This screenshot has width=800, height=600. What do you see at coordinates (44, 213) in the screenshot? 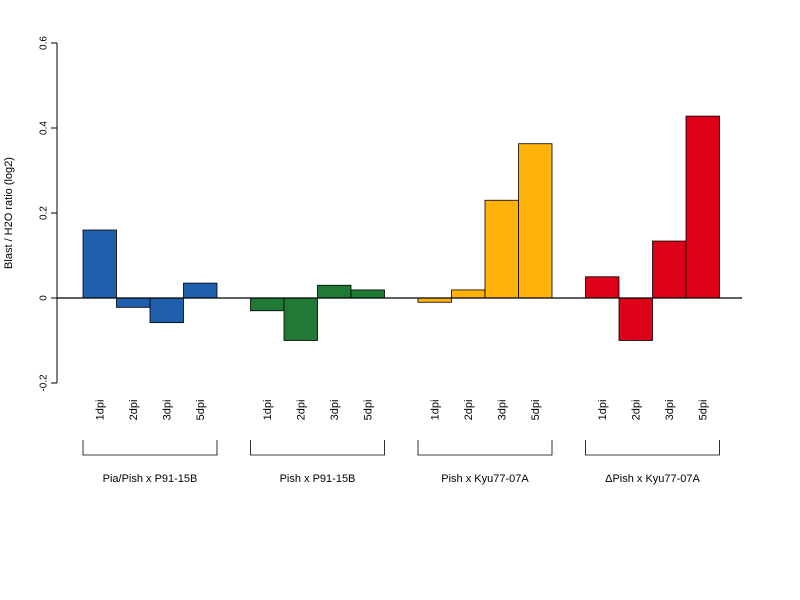
I see `y-tick-label: 0.2` at bounding box center [44, 213].